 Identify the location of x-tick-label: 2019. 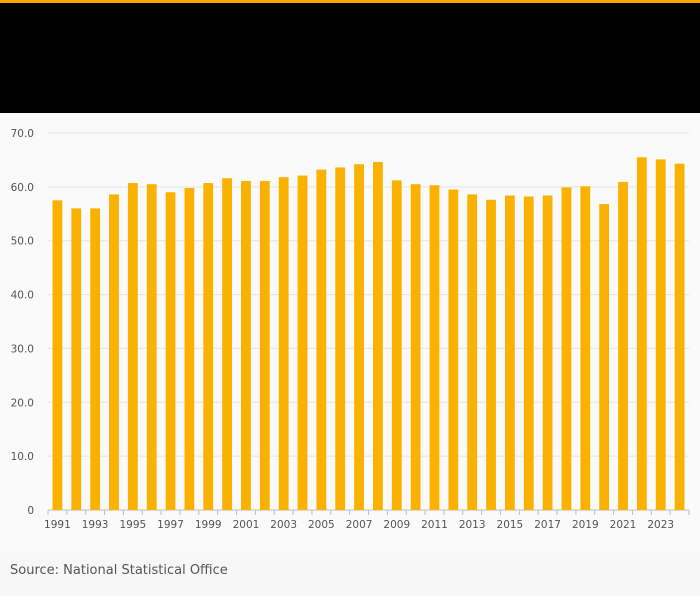
(585, 525).